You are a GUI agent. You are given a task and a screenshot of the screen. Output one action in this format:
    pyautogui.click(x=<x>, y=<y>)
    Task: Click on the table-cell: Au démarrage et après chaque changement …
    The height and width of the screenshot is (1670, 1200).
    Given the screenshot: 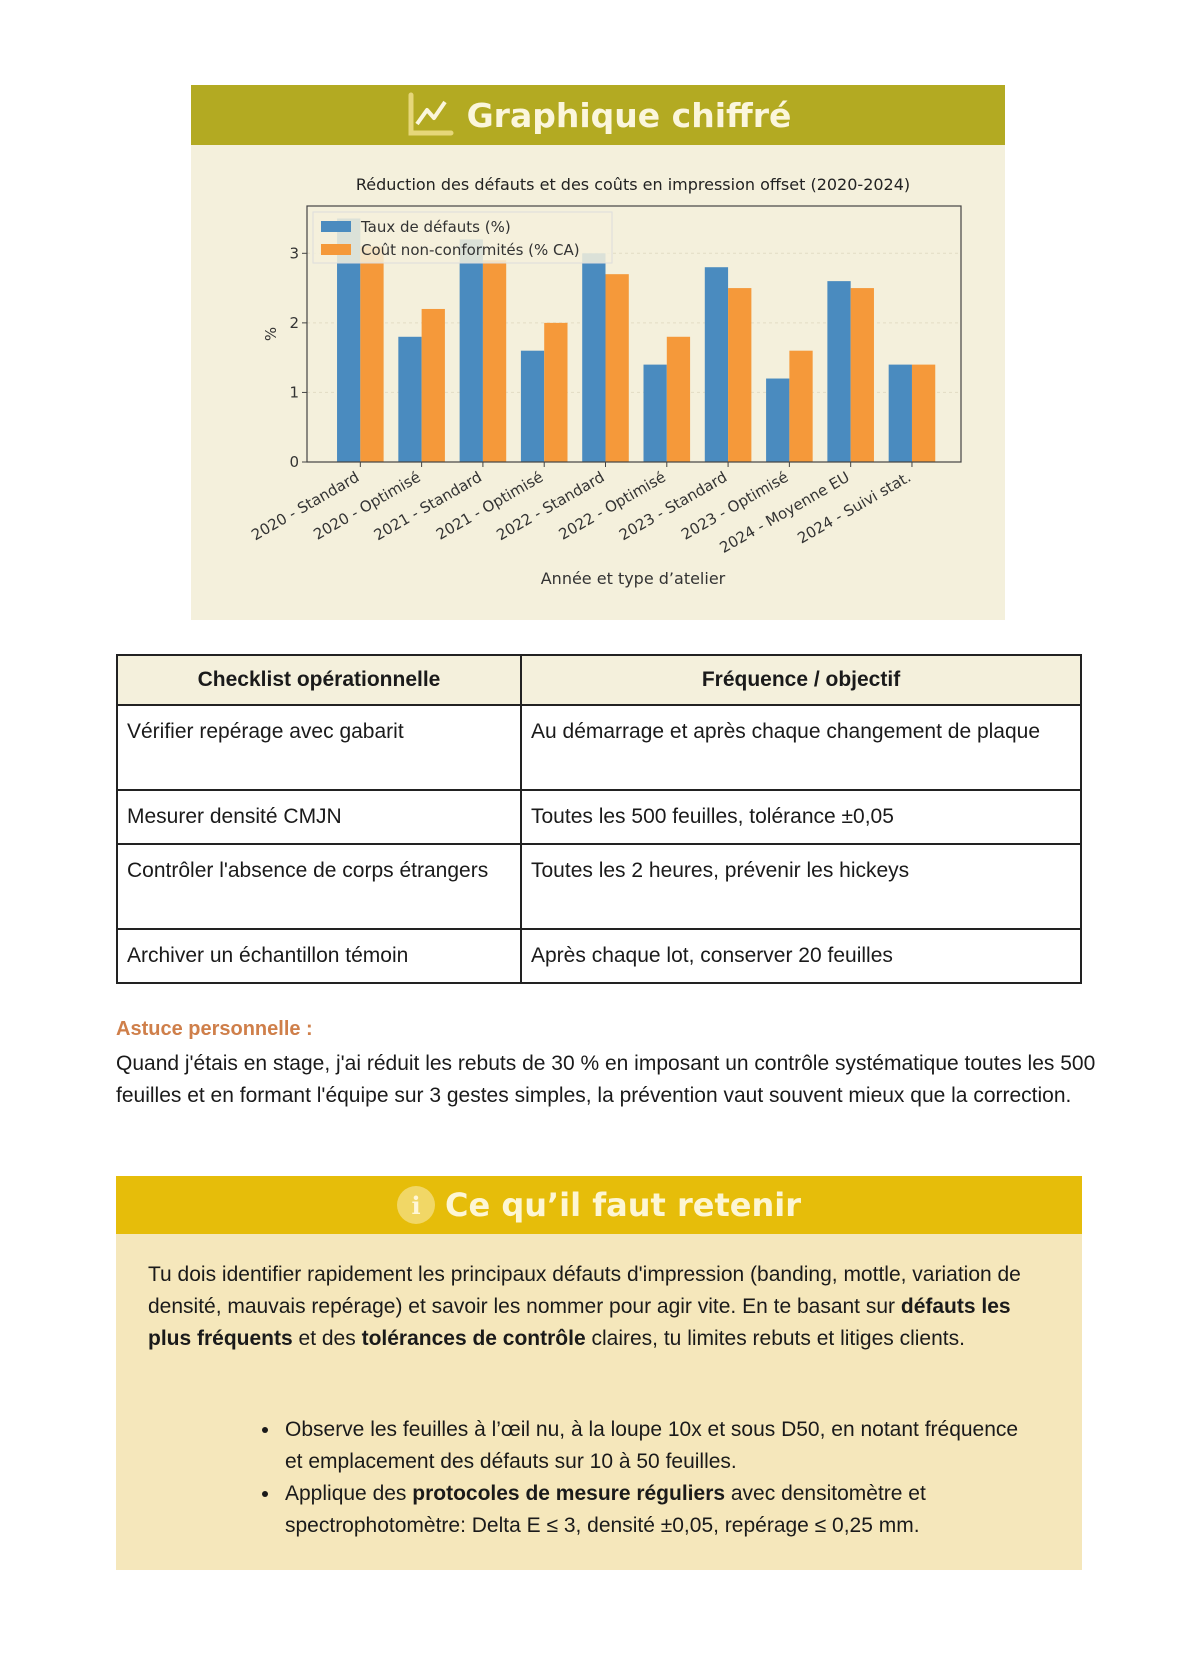 What is the action you would take?
    pyautogui.click(x=801, y=747)
    